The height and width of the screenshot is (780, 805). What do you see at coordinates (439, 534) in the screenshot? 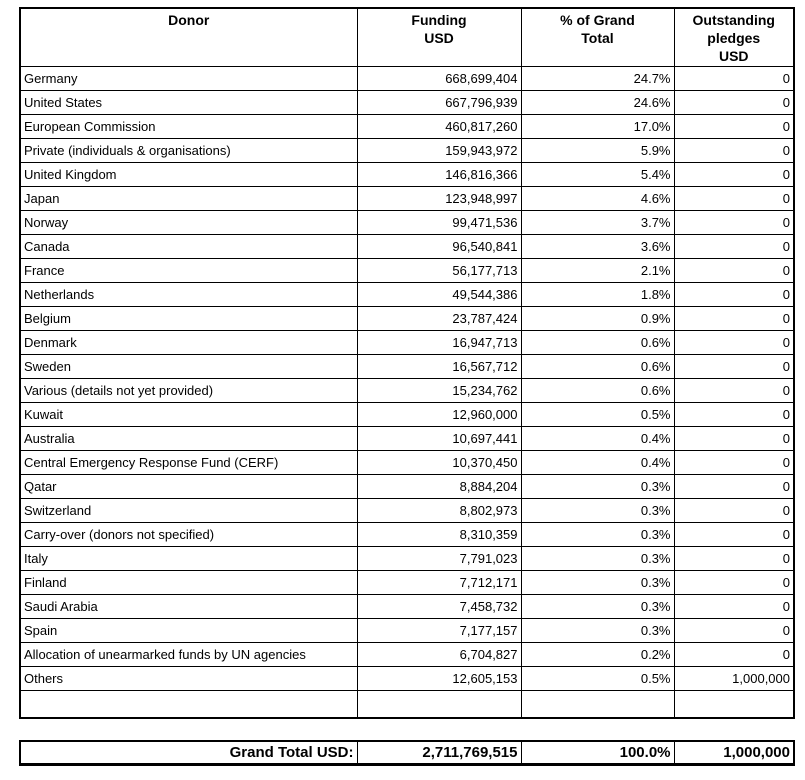
I see `funding-cell: 8,310,359` at bounding box center [439, 534].